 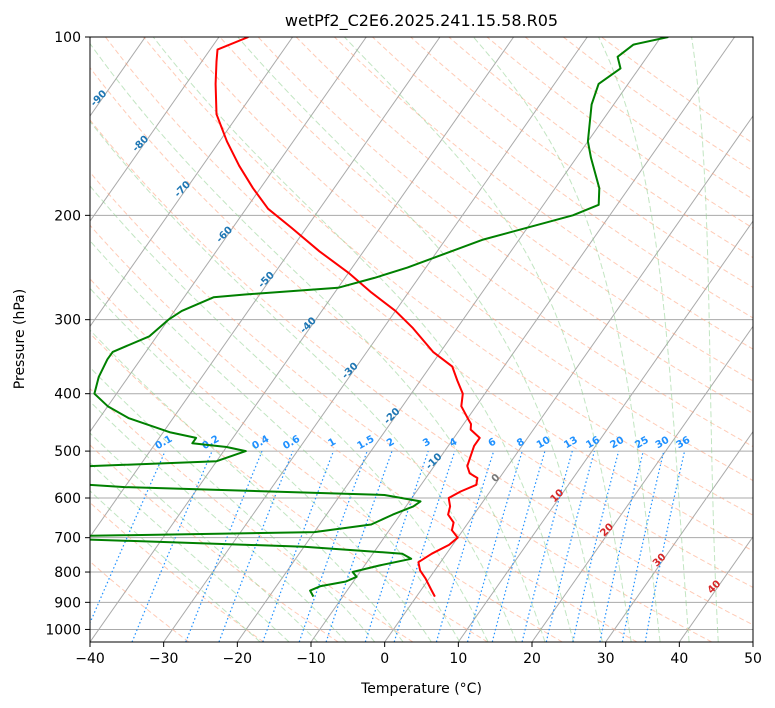 I want to click on y-tick-label: 1000, so click(x=63, y=630).